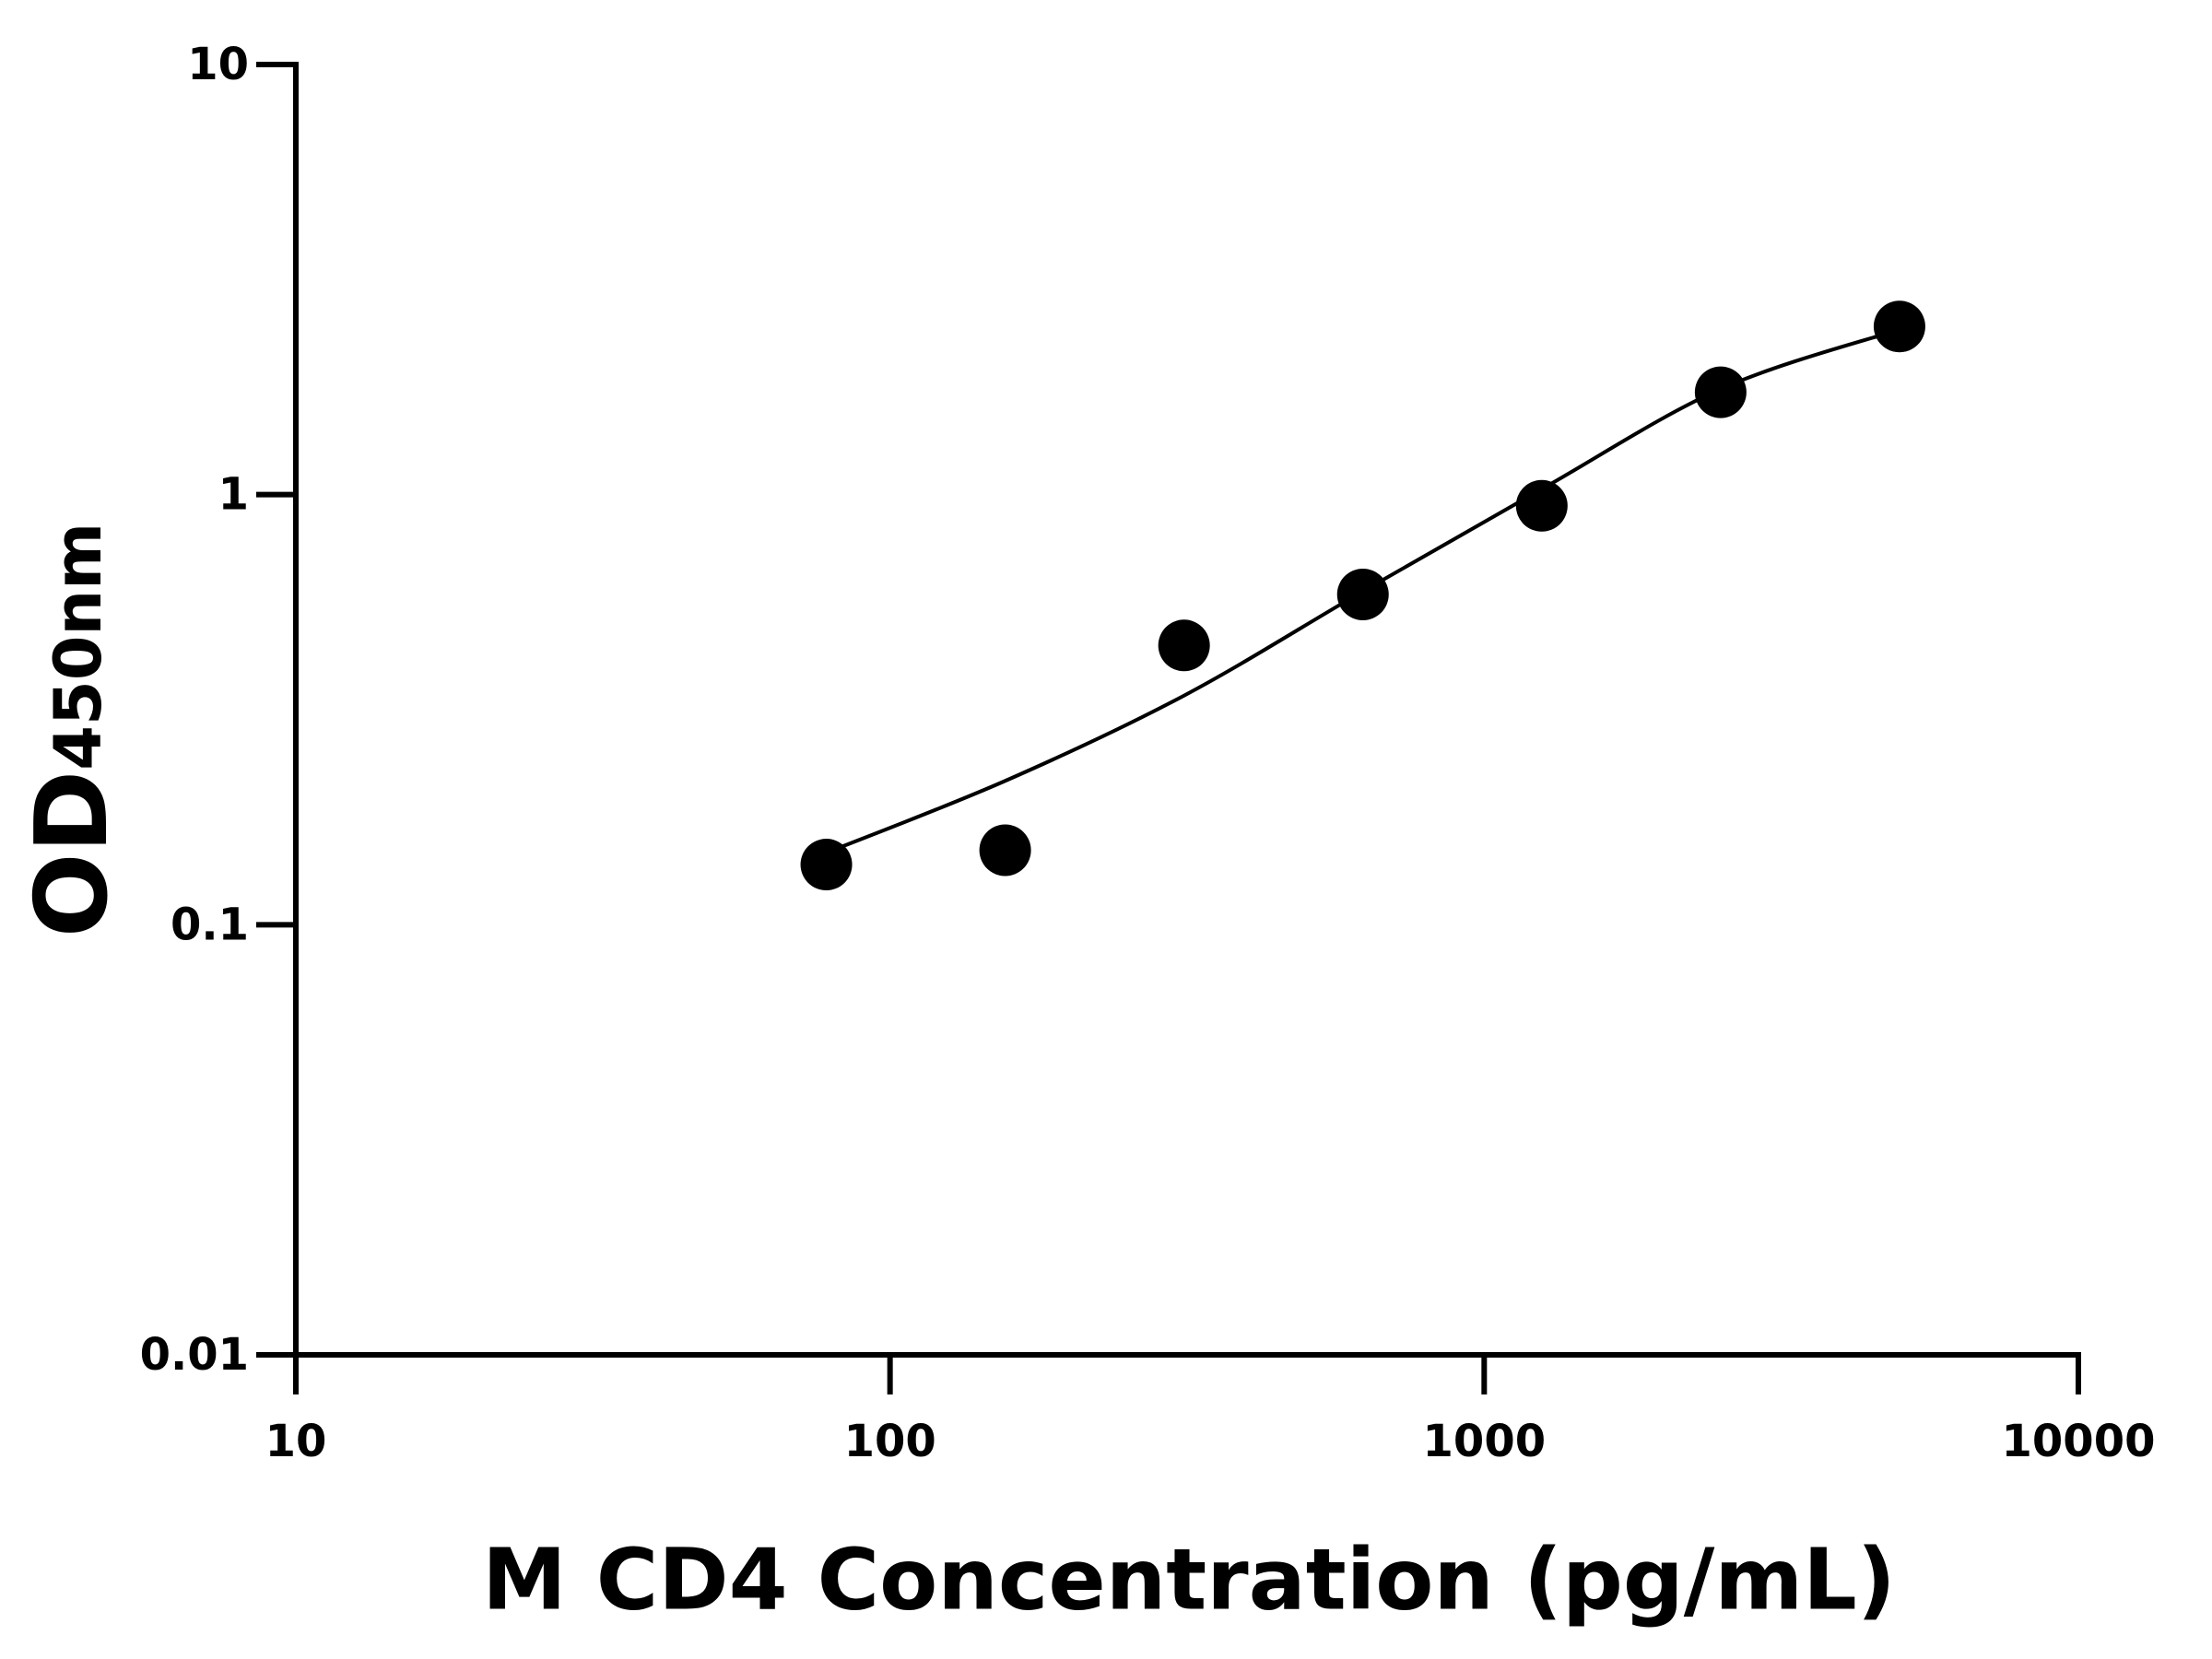 This screenshot has height=1659, width=2212. What do you see at coordinates (194, 1355) in the screenshot?
I see `y-tick-label: 0.01` at bounding box center [194, 1355].